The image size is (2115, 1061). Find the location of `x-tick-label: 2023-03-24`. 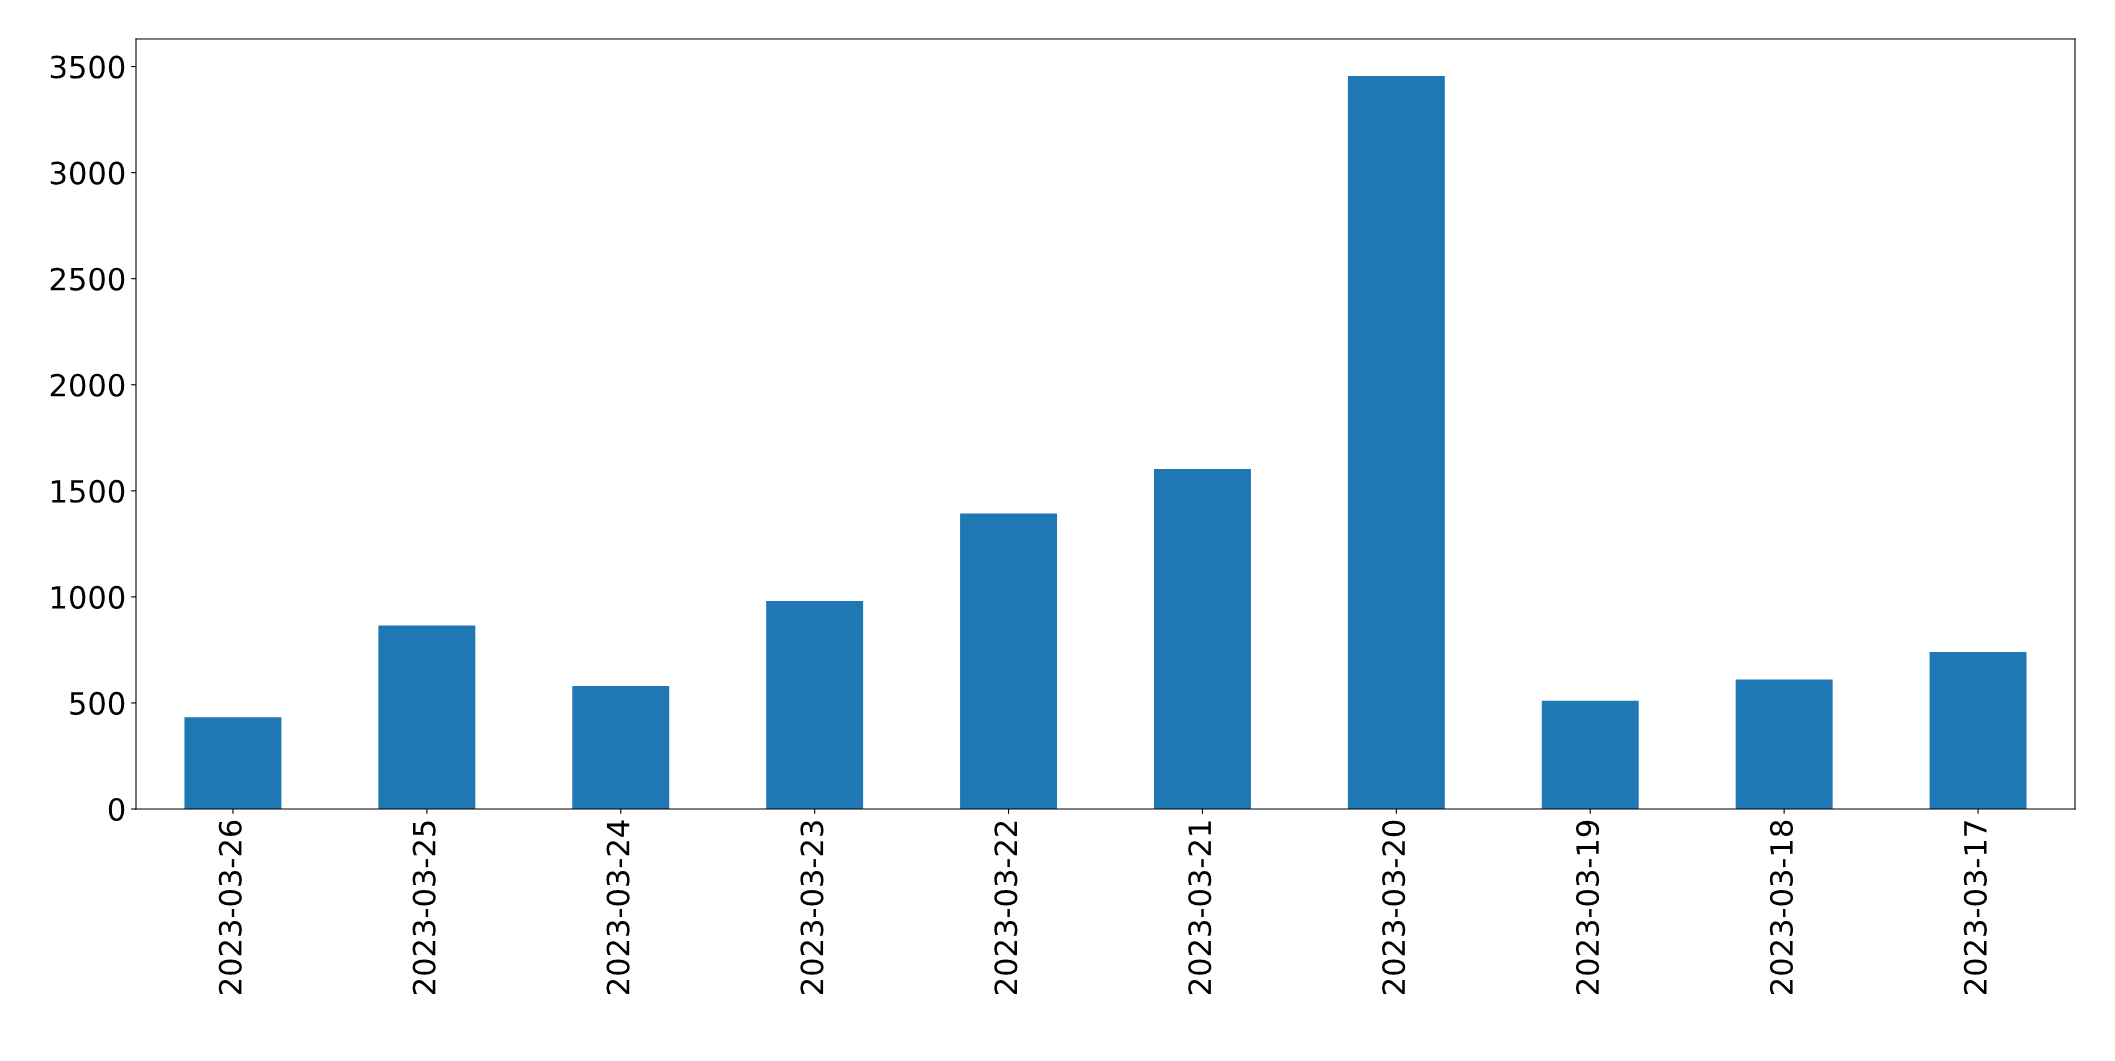

x-tick-label: 2023-03-24 is located at coordinates (618, 907).